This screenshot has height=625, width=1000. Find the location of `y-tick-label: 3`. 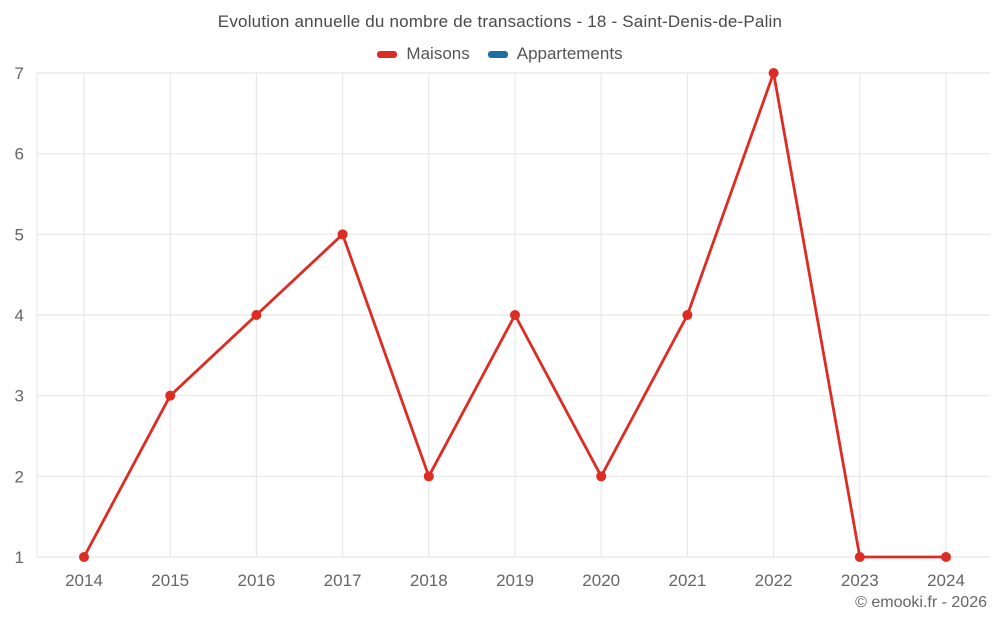

y-tick-label: 3 is located at coordinates (19, 396).